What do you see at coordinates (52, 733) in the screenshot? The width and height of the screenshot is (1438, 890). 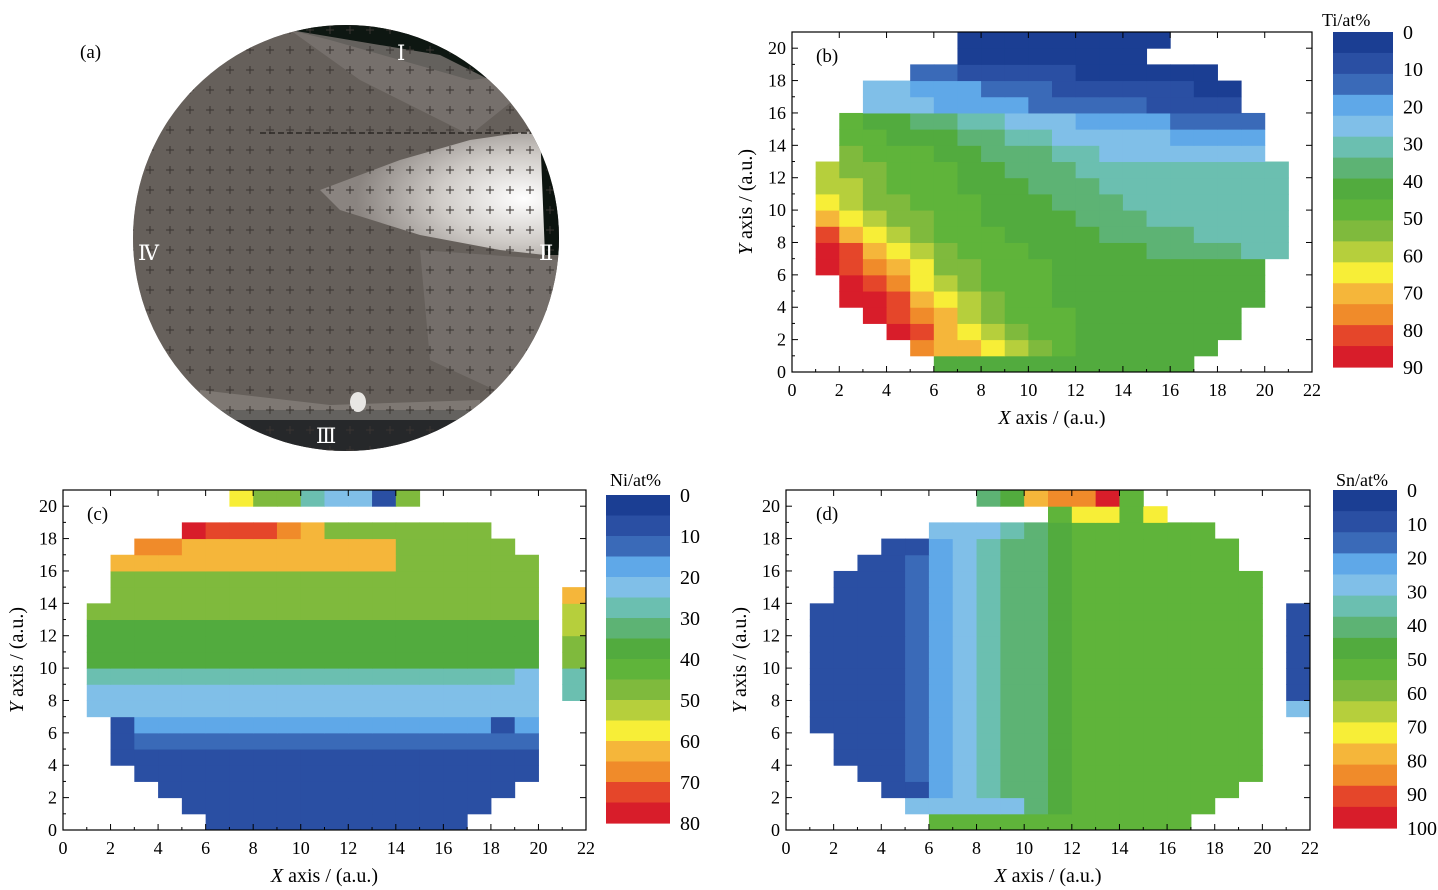 I see `y-tick-label: 6` at bounding box center [52, 733].